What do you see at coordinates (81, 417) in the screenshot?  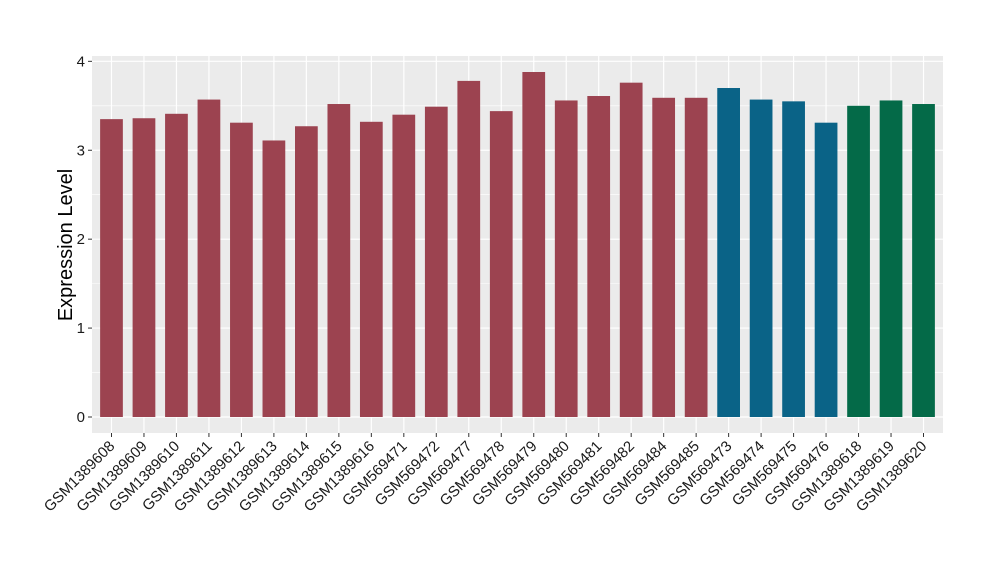 I see `y-tick-label: 0` at bounding box center [81, 417].